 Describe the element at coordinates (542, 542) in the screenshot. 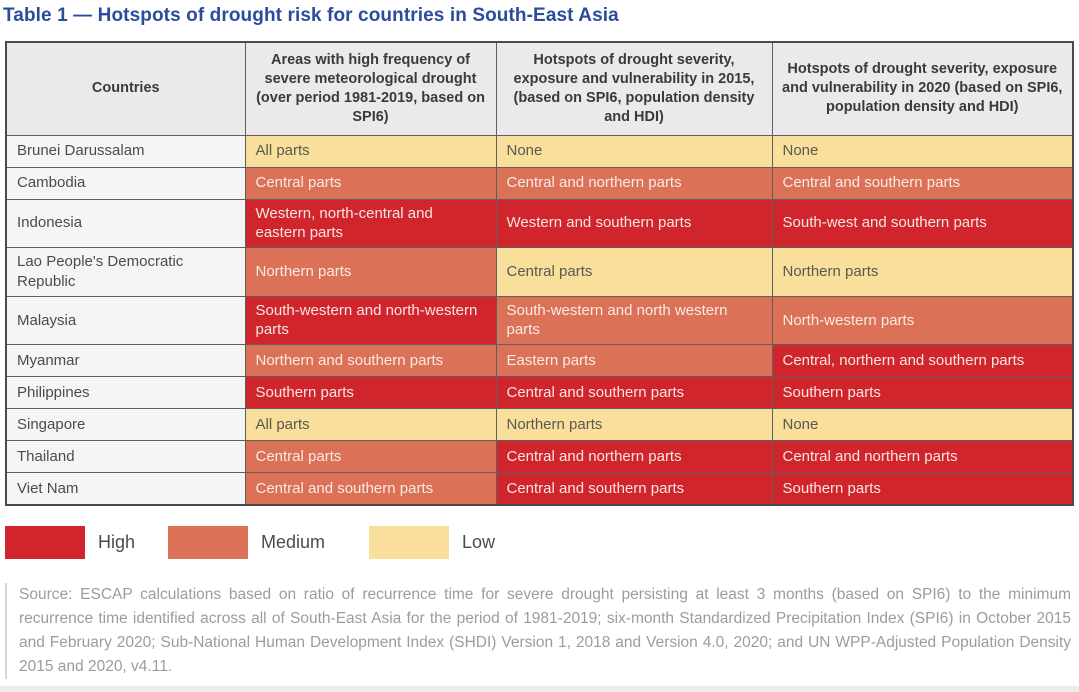

I see `risk-legend: High Medium Low` at that location.